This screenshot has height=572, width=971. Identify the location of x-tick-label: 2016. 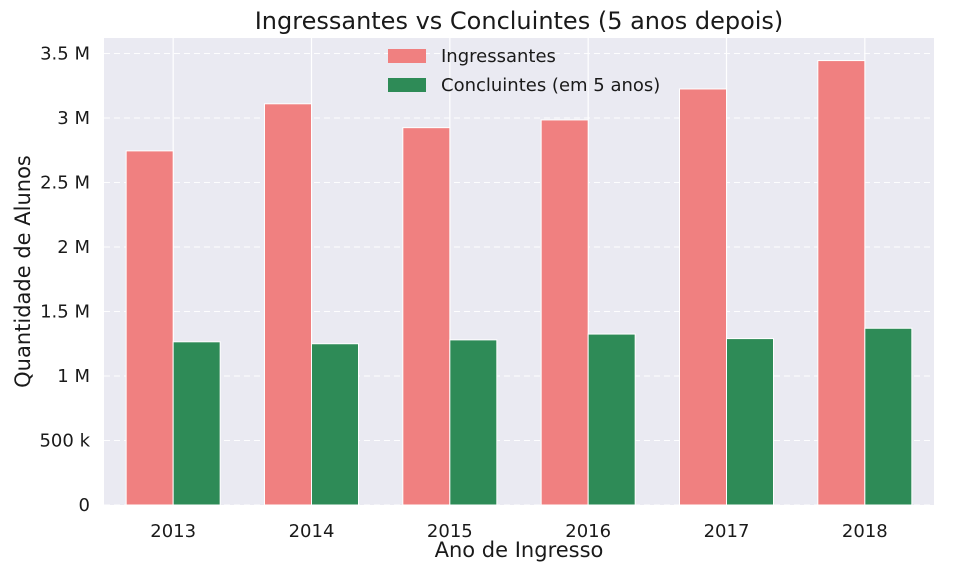
(588, 531).